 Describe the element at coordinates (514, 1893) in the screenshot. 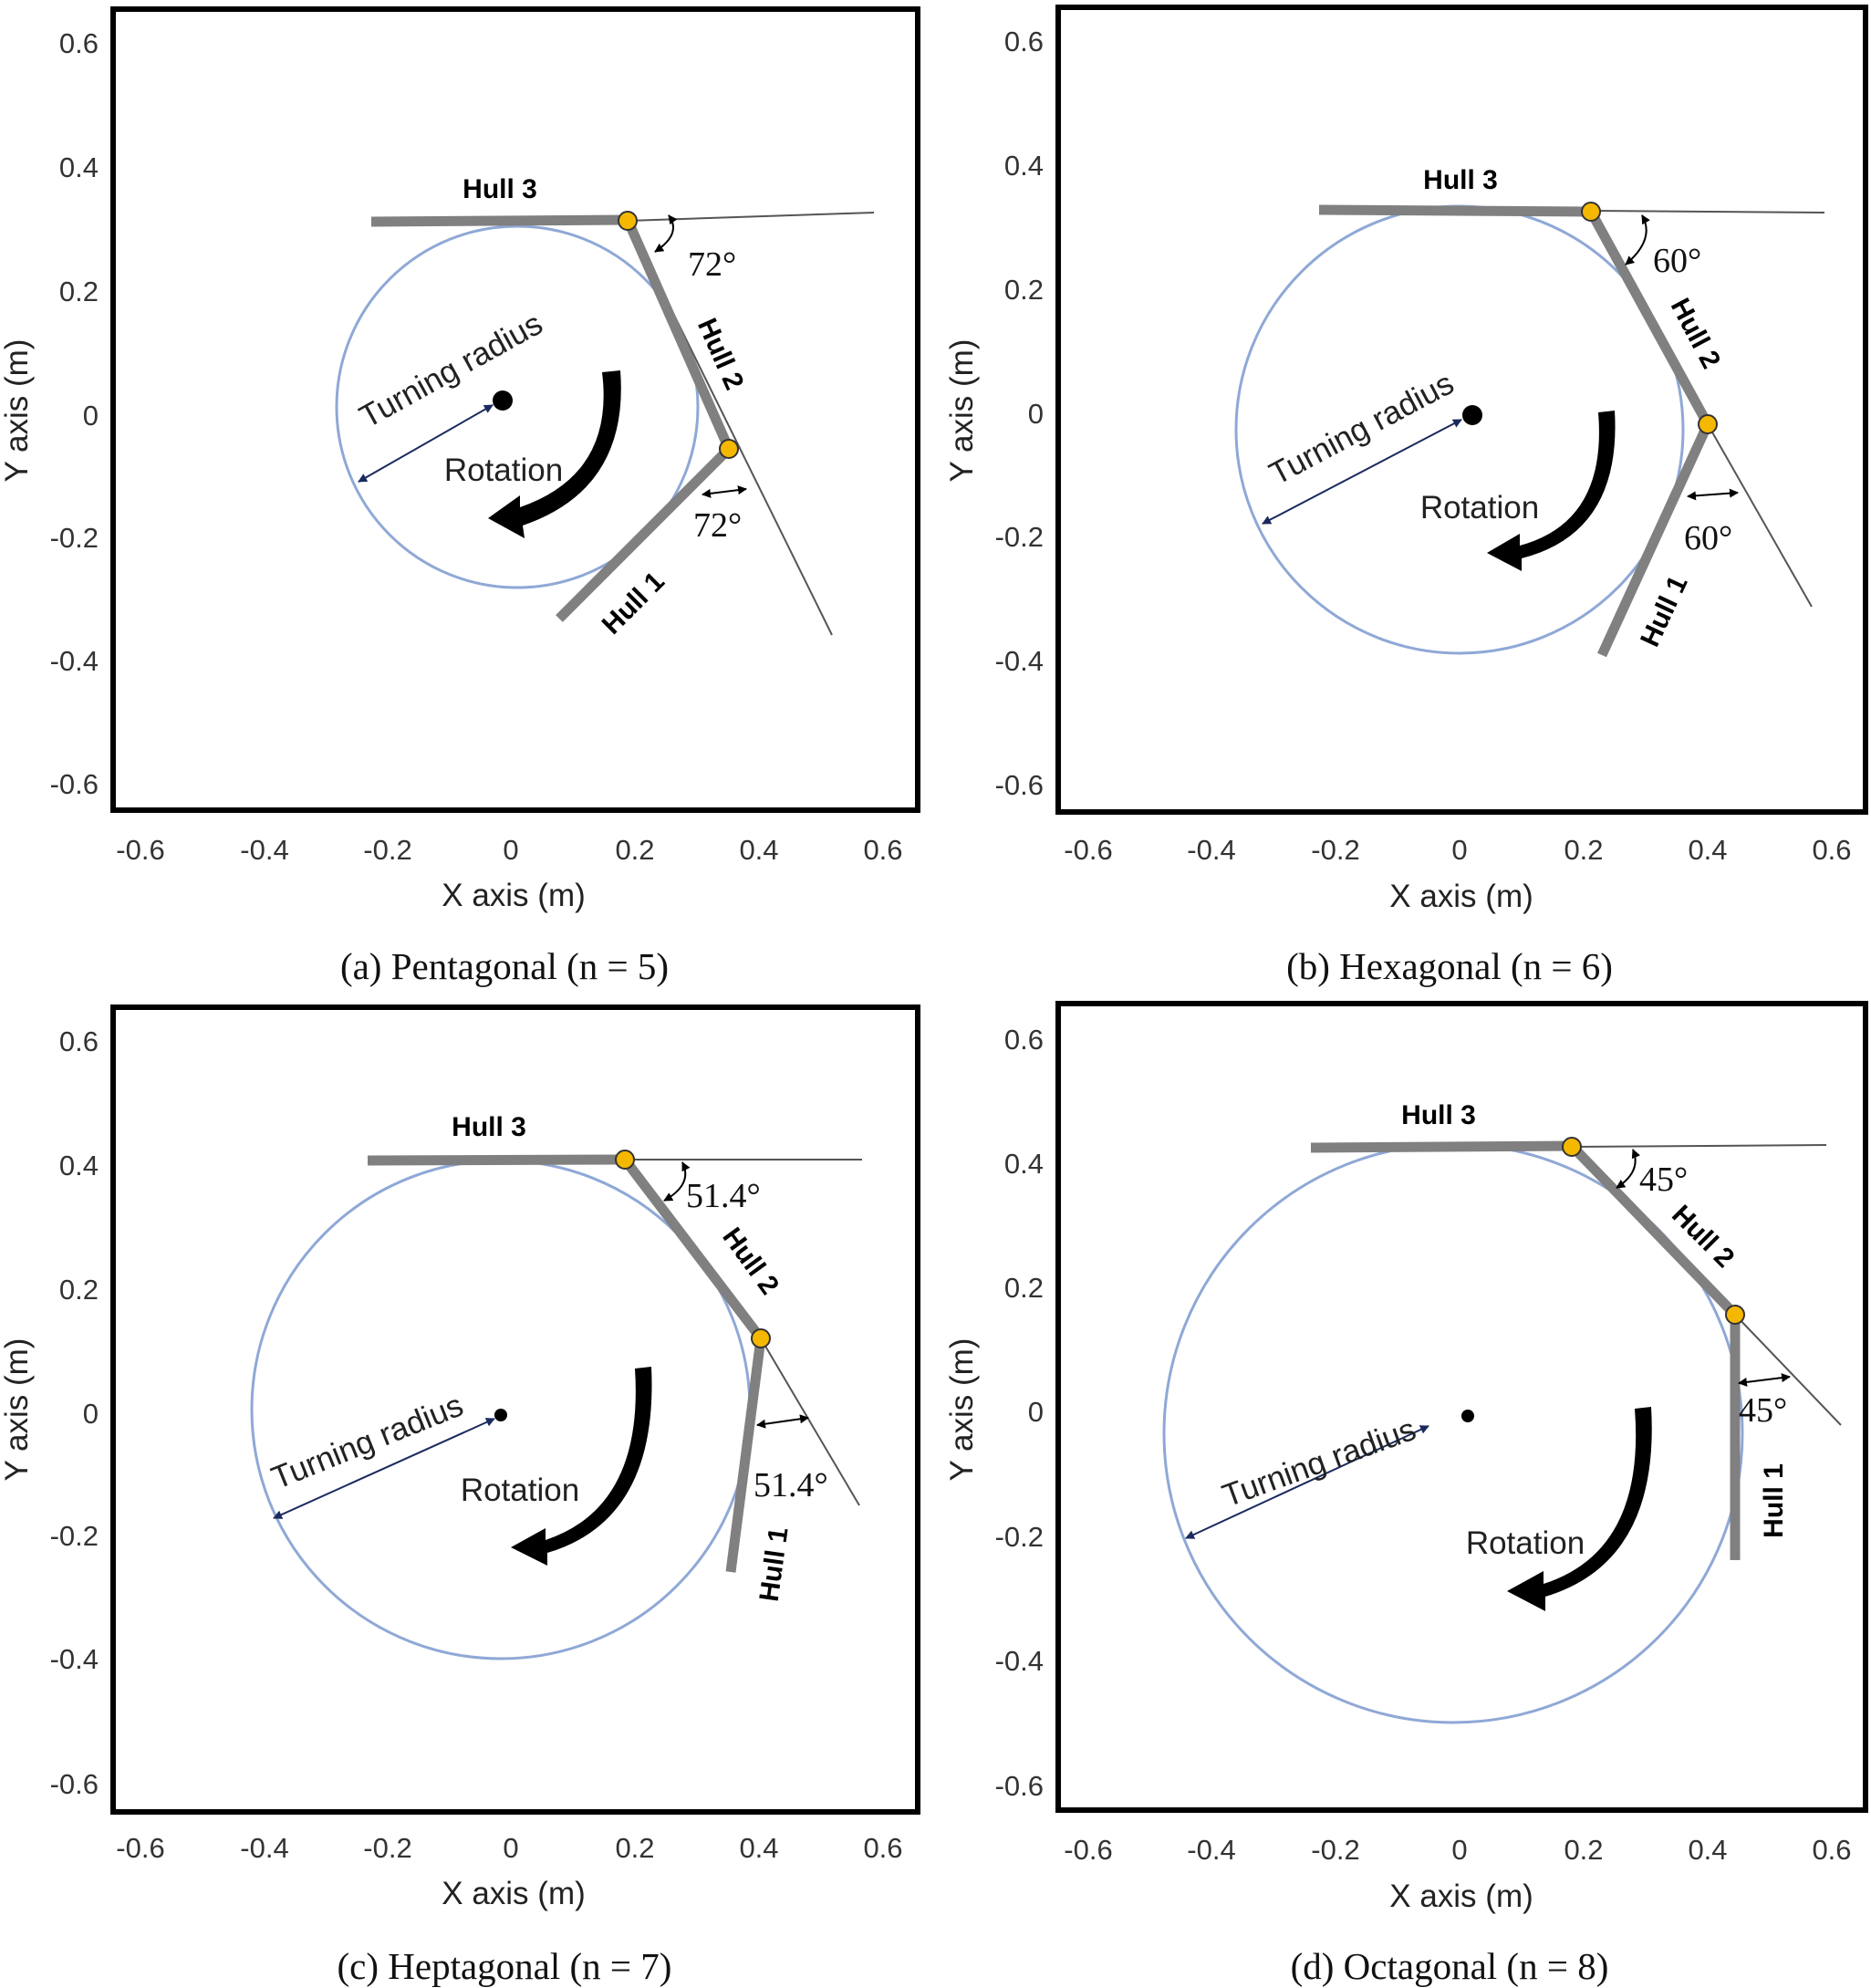

I see `x-axis-label: X axis (m)` at that location.